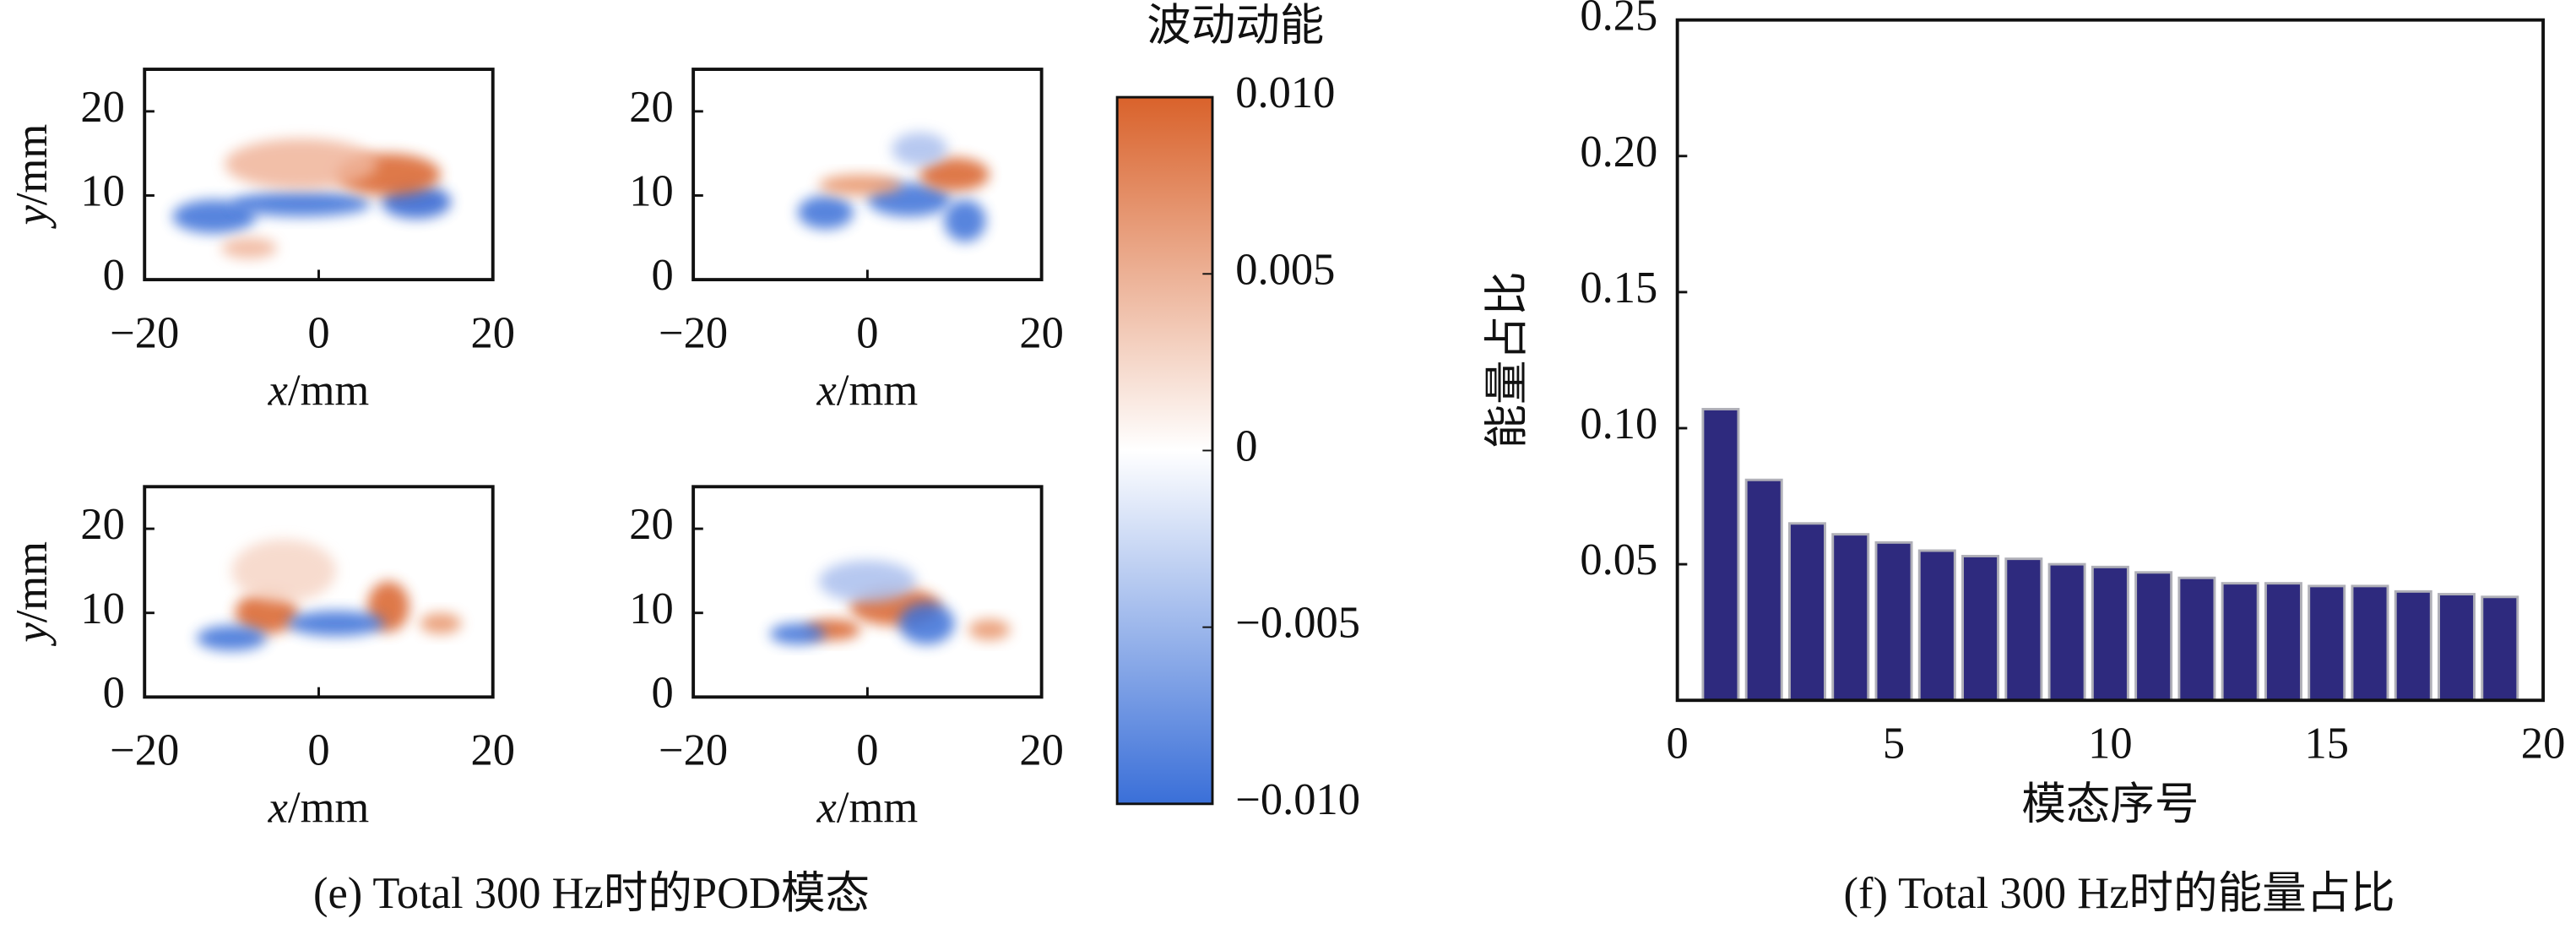 The height and width of the screenshot is (929, 2576). What do you see at coordinates (2327, 744) in the screenshot?
I see `x-tick-label: 15` at bounding box center [2327, 744].